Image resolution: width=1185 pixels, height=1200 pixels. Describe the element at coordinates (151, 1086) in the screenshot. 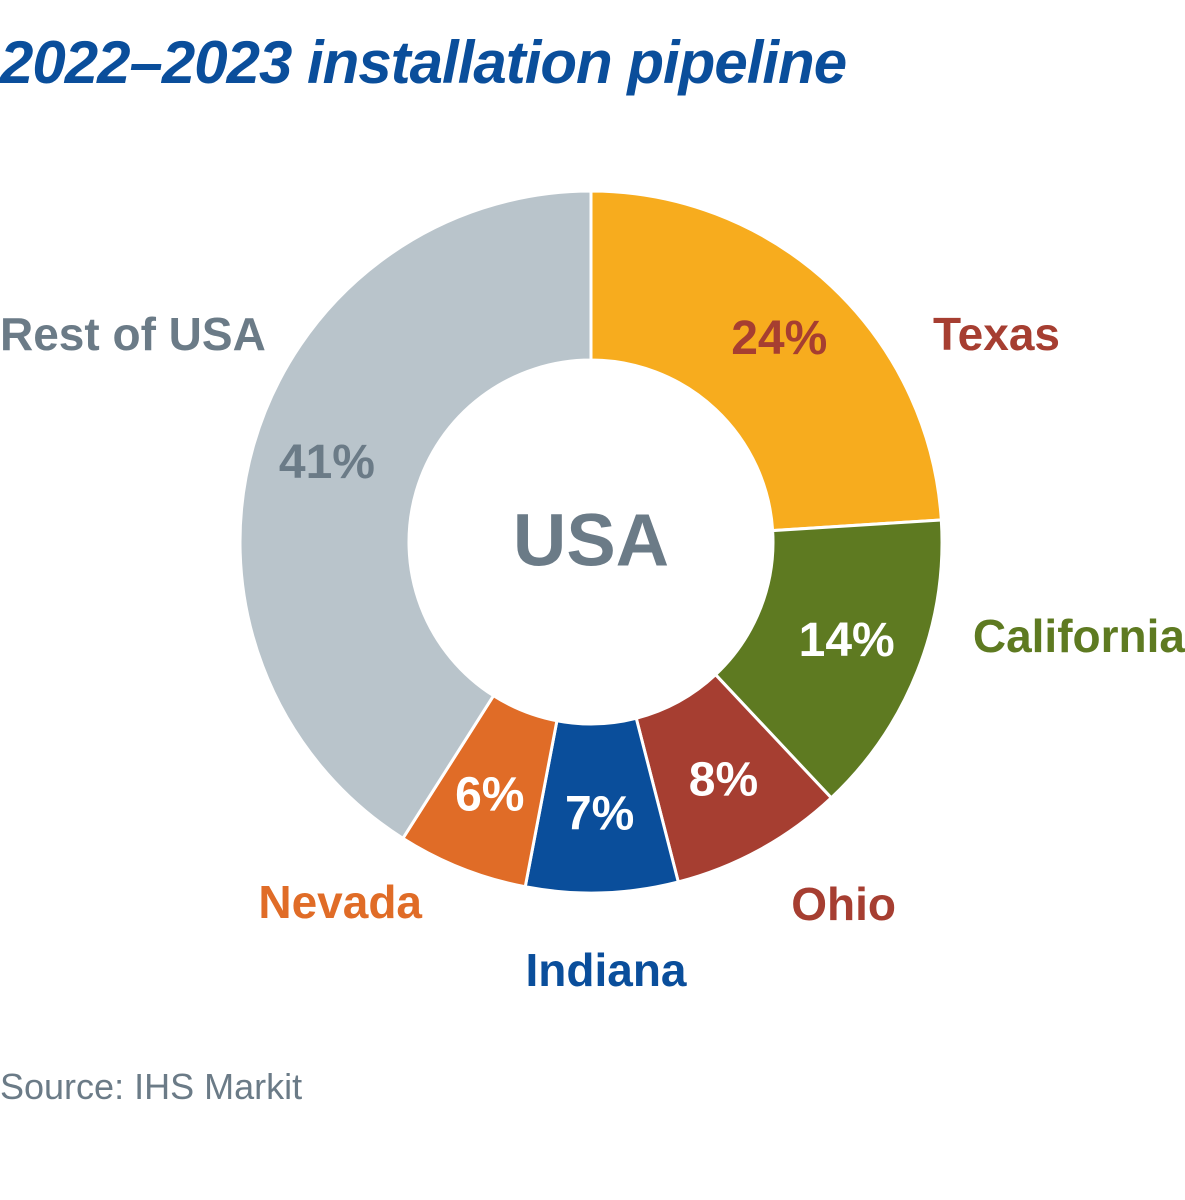

I see `source-note: Source: IHS Markit` at that location.